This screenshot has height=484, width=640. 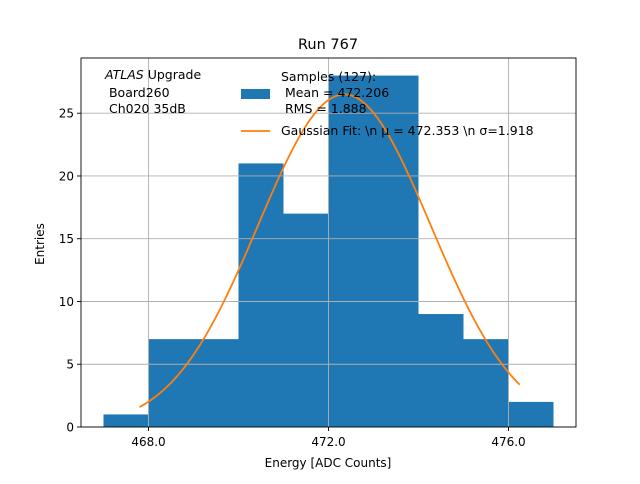 I want to click on legend-hist-swatch, so click(x=255, y=94).